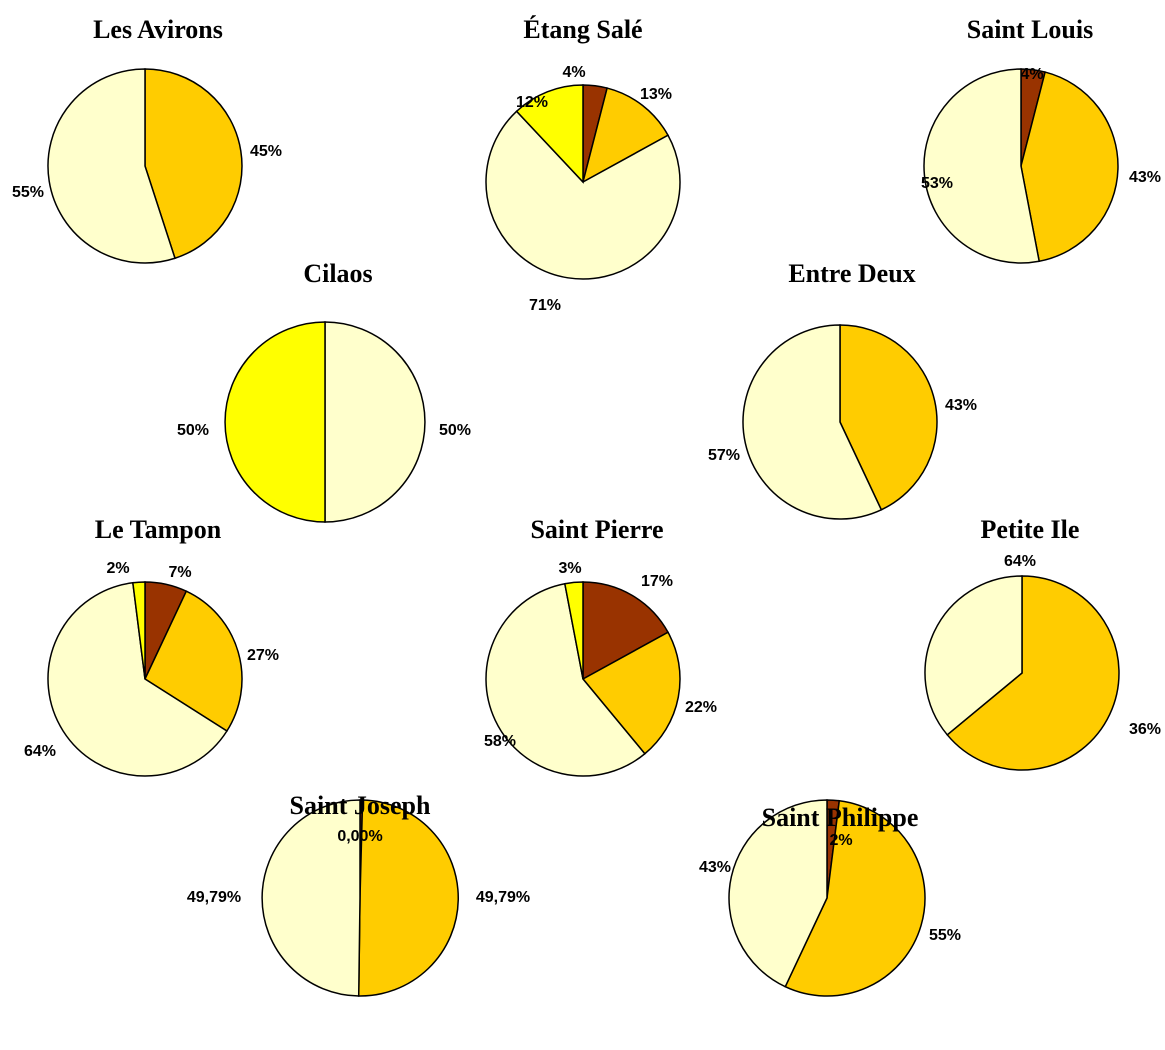 Image resolution: width=1165 pixels, height=1050 pixels. What do you see at coordinates (545, 305) in the screenshot?
I see `pie-label-etang-sale-2: 71%` at bounding box center [545, 305].